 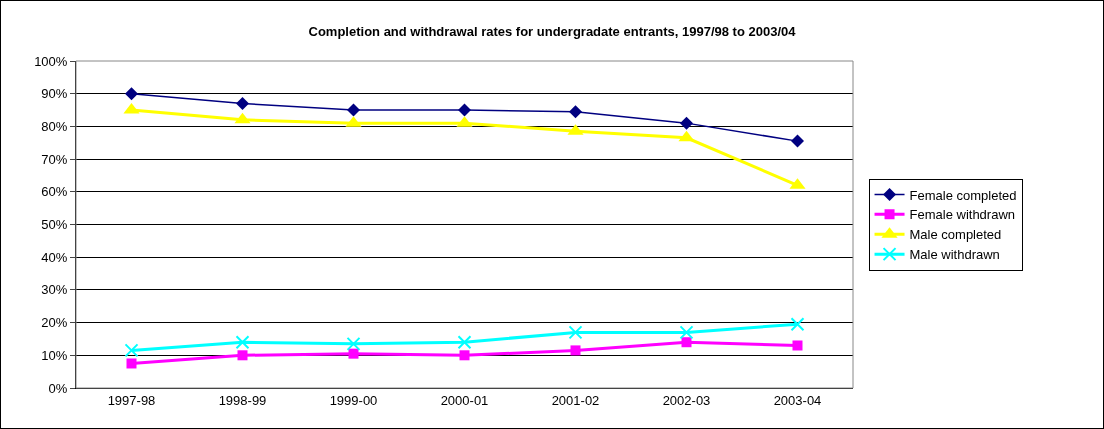 I want to click on x-tick-label: 2001-02, so click(x=575, y=400).